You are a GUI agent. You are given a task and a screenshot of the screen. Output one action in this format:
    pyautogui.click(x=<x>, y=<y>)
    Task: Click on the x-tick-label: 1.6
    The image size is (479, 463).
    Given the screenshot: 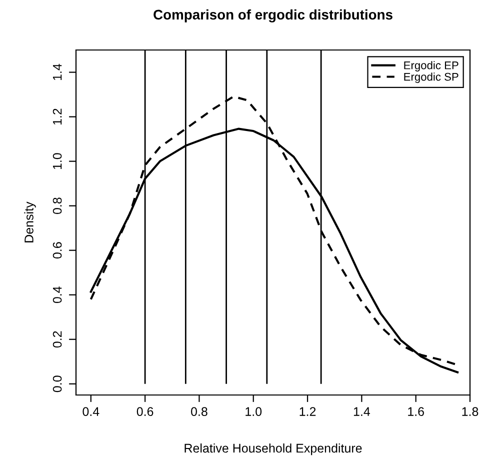 What is the action you would take?
    pyautogui.click(x=416, y=411)
    